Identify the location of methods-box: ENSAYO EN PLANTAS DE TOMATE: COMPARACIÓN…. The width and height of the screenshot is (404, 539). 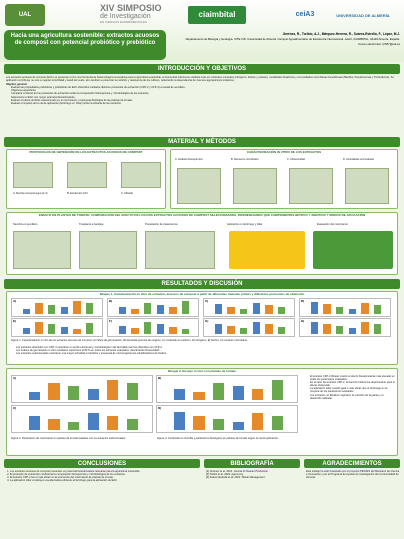
(202, 243).